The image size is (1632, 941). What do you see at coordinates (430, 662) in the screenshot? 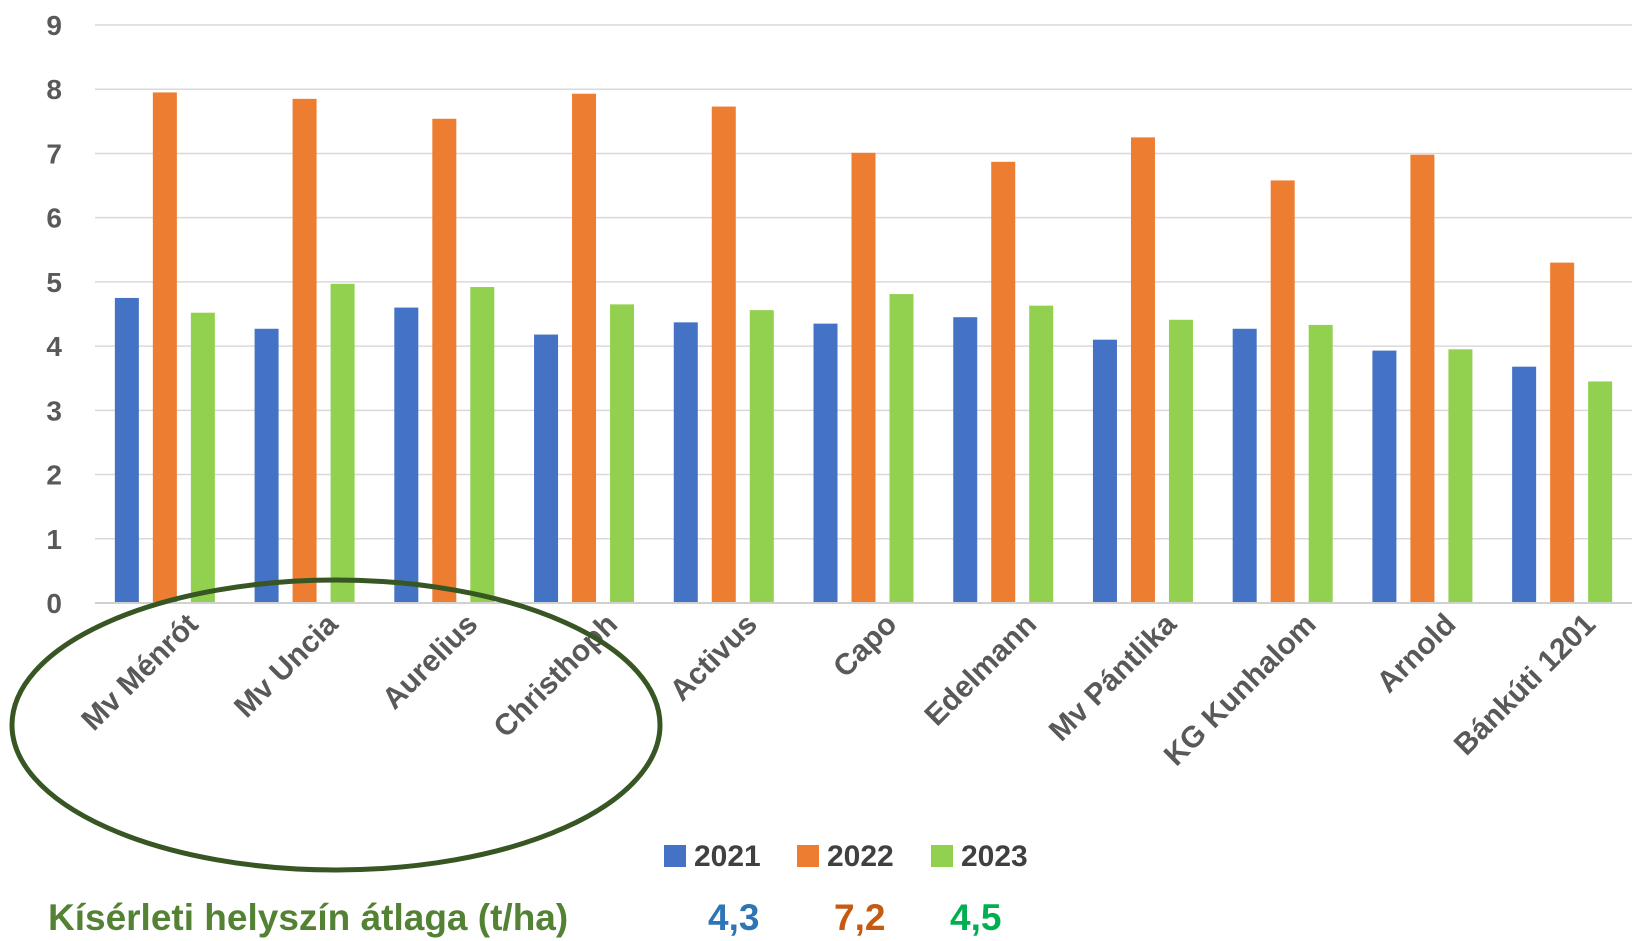
I see `x-category-label: Aurelius` at bounding box center [430, 662].